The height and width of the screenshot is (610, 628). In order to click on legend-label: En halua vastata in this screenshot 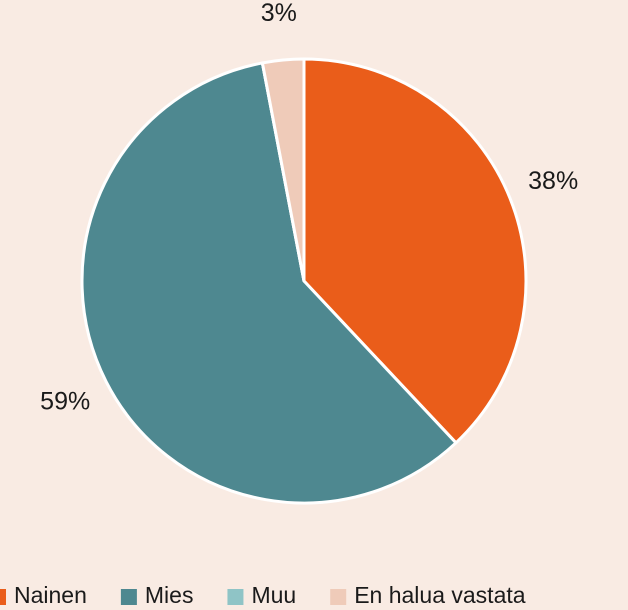, I will do `click(440, 595)`.